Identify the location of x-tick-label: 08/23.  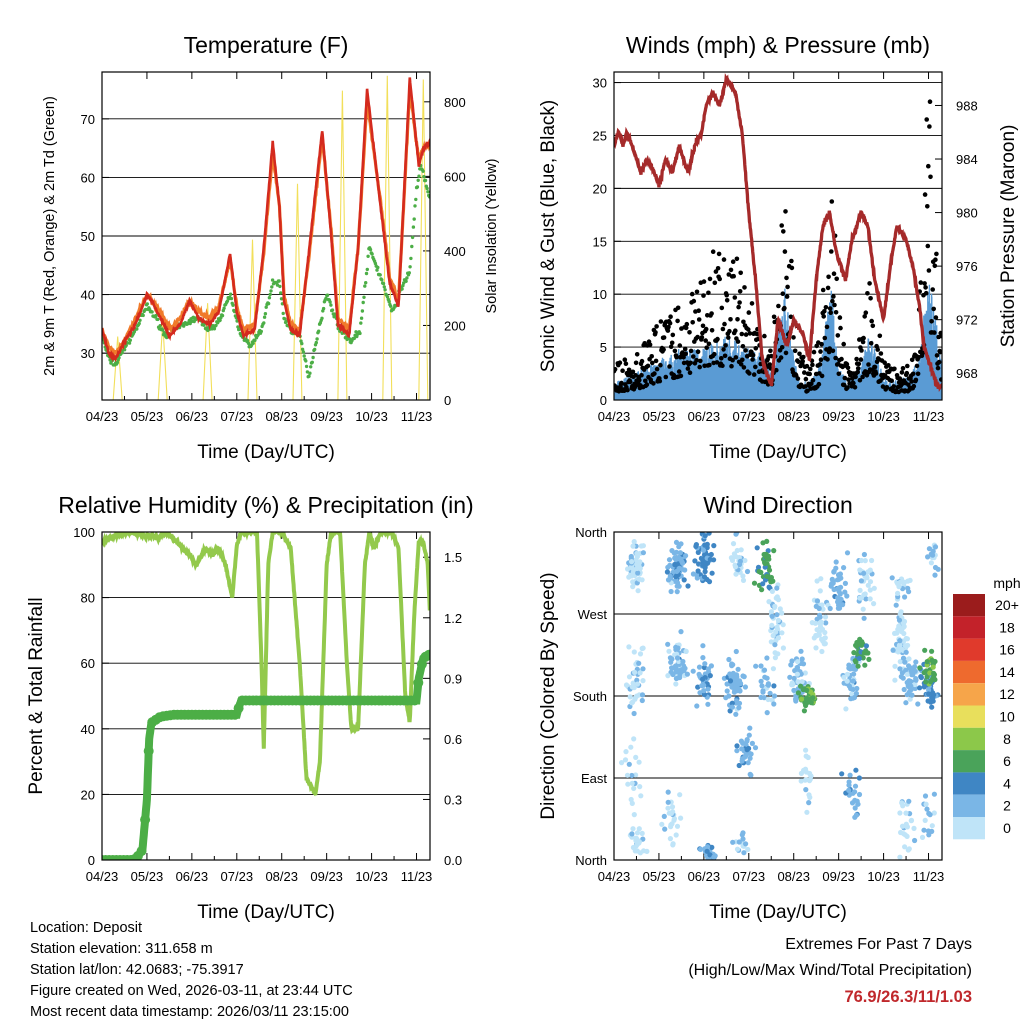
(793, 876).